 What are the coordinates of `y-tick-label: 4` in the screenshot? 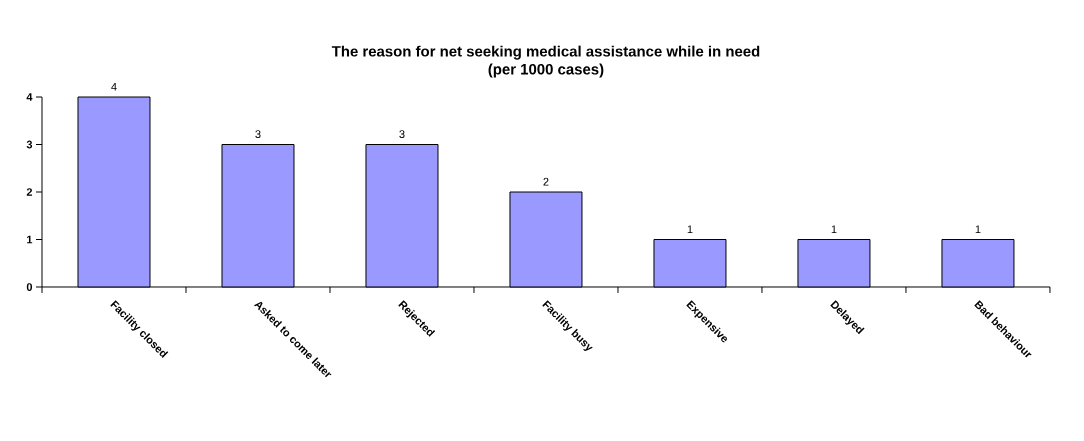 It's located at (29, 97).